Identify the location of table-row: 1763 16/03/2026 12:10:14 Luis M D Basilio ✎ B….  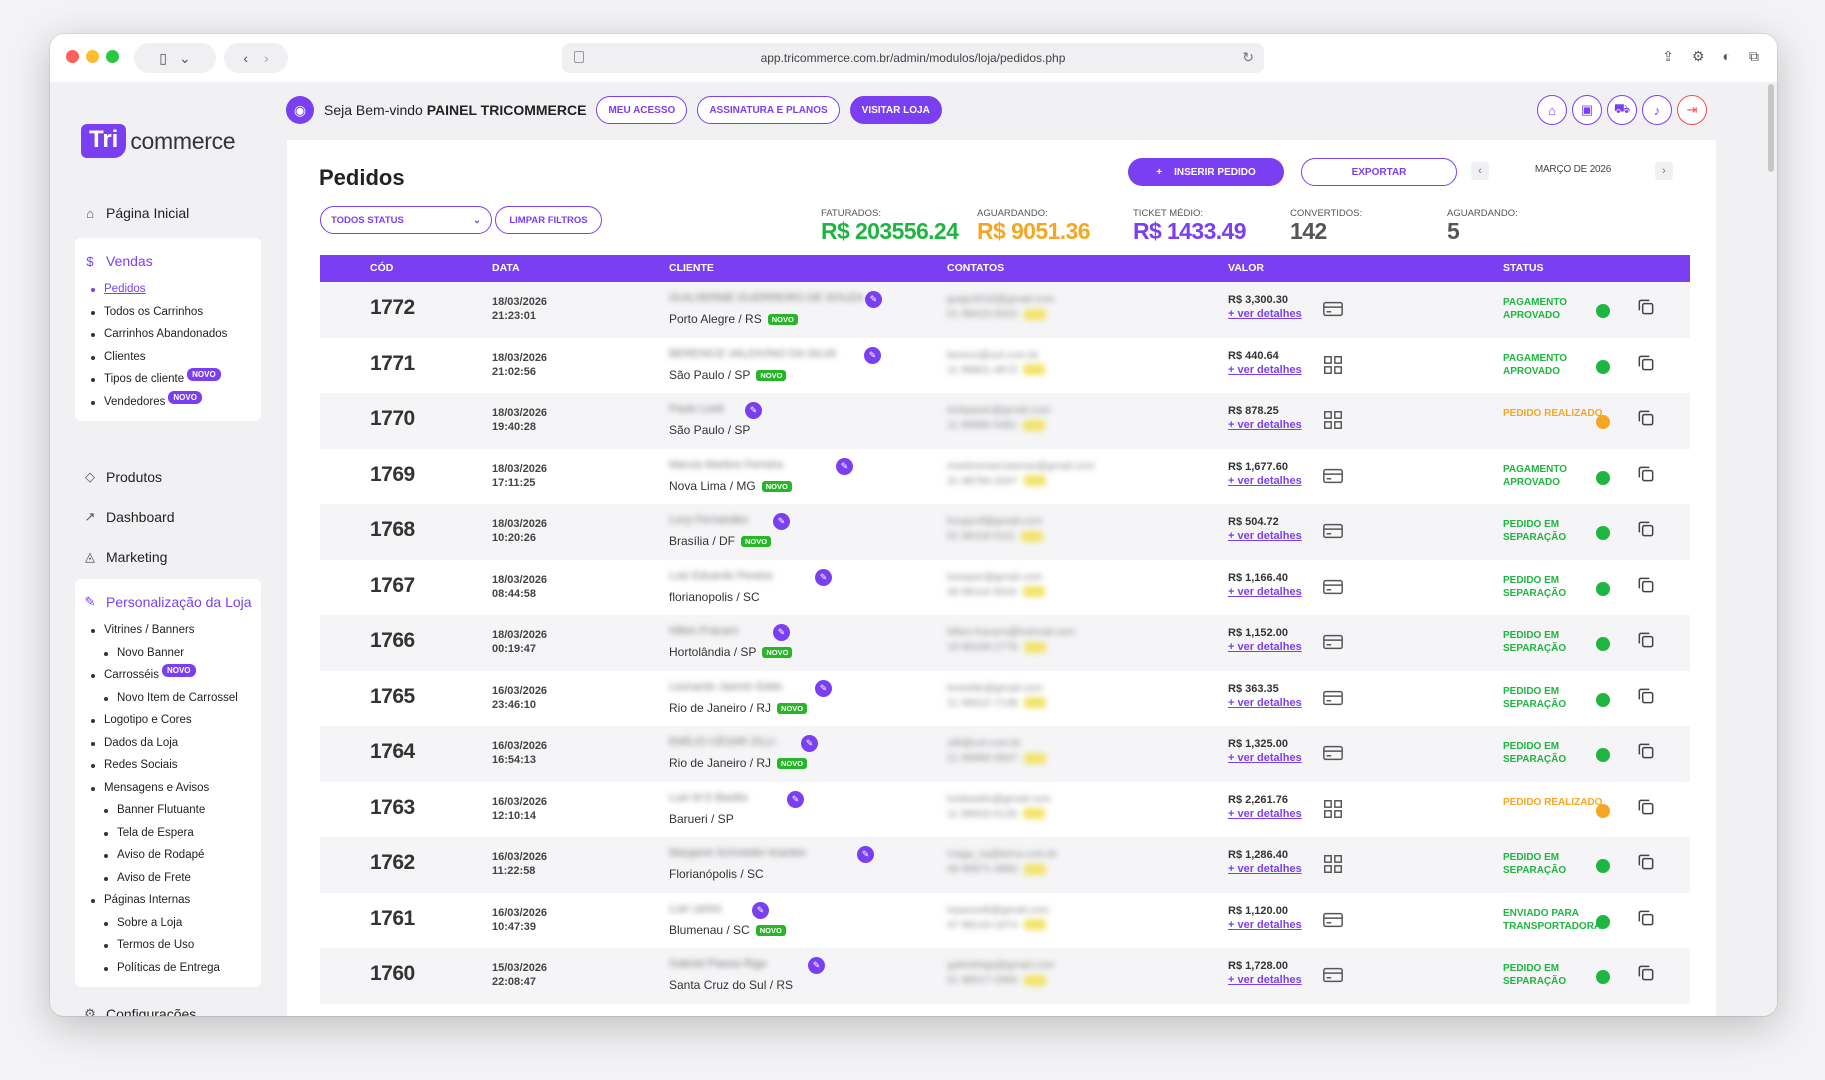
(1005, 810).